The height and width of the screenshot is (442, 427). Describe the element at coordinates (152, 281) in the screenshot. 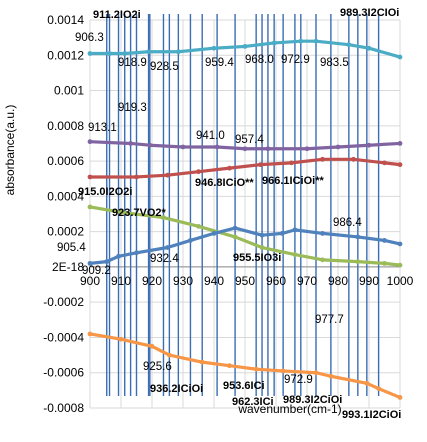

I see `x-tick-label: 920` at that location.